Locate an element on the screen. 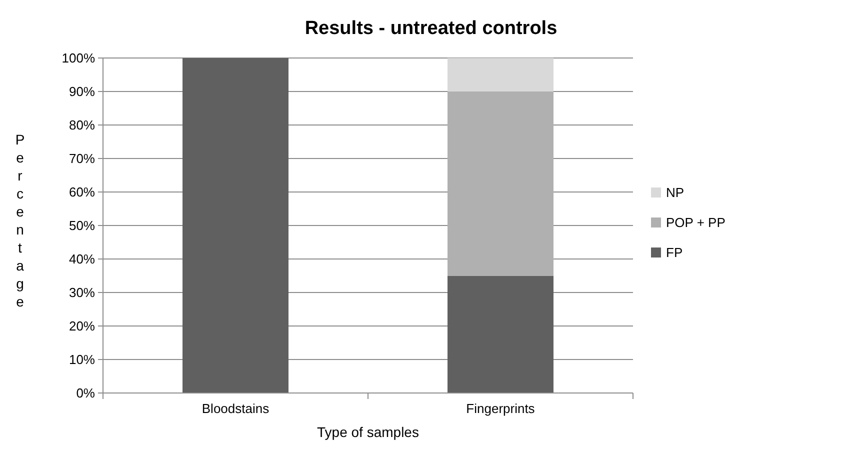 This screenshot has width=862, height=461. y-tick-label: 30% is located at coordinates (82, 292).